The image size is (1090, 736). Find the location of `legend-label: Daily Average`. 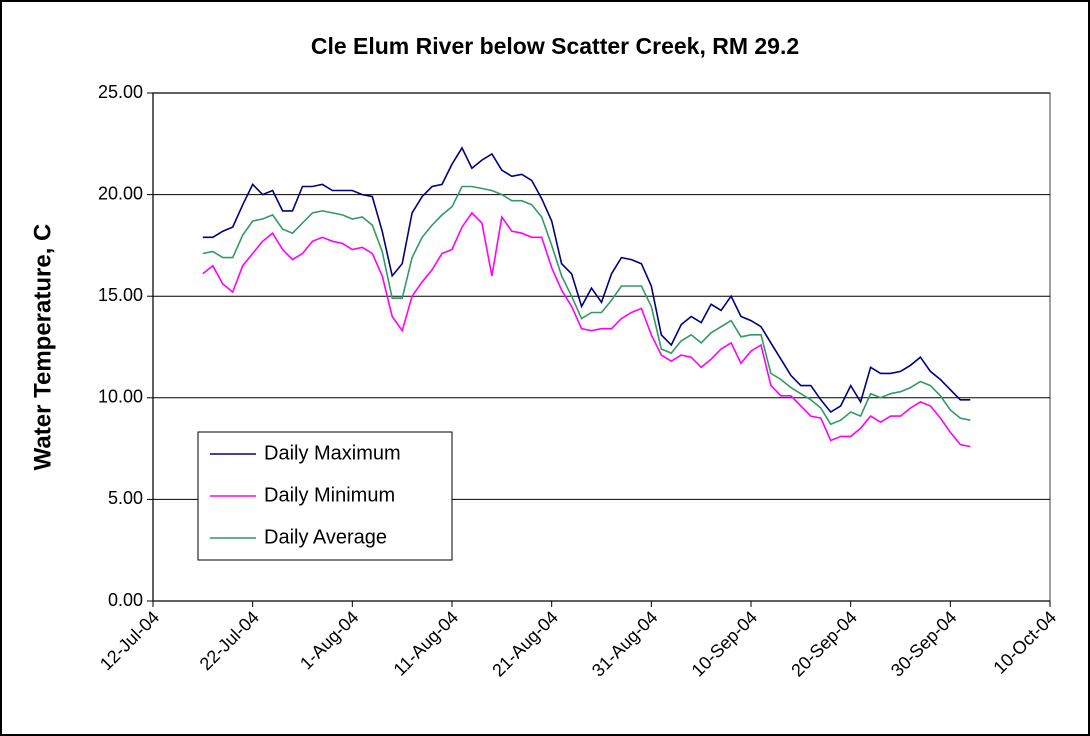

legend-label: Daily Average is located at coordinates (325, 537).